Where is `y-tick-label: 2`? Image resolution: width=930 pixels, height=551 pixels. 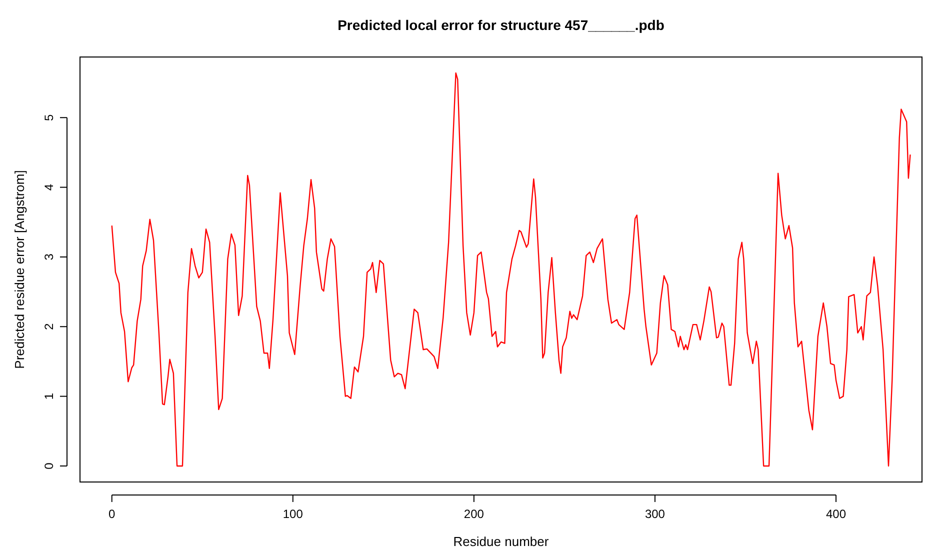 y-tick-label: 2 is located at coordinates (49, 326).